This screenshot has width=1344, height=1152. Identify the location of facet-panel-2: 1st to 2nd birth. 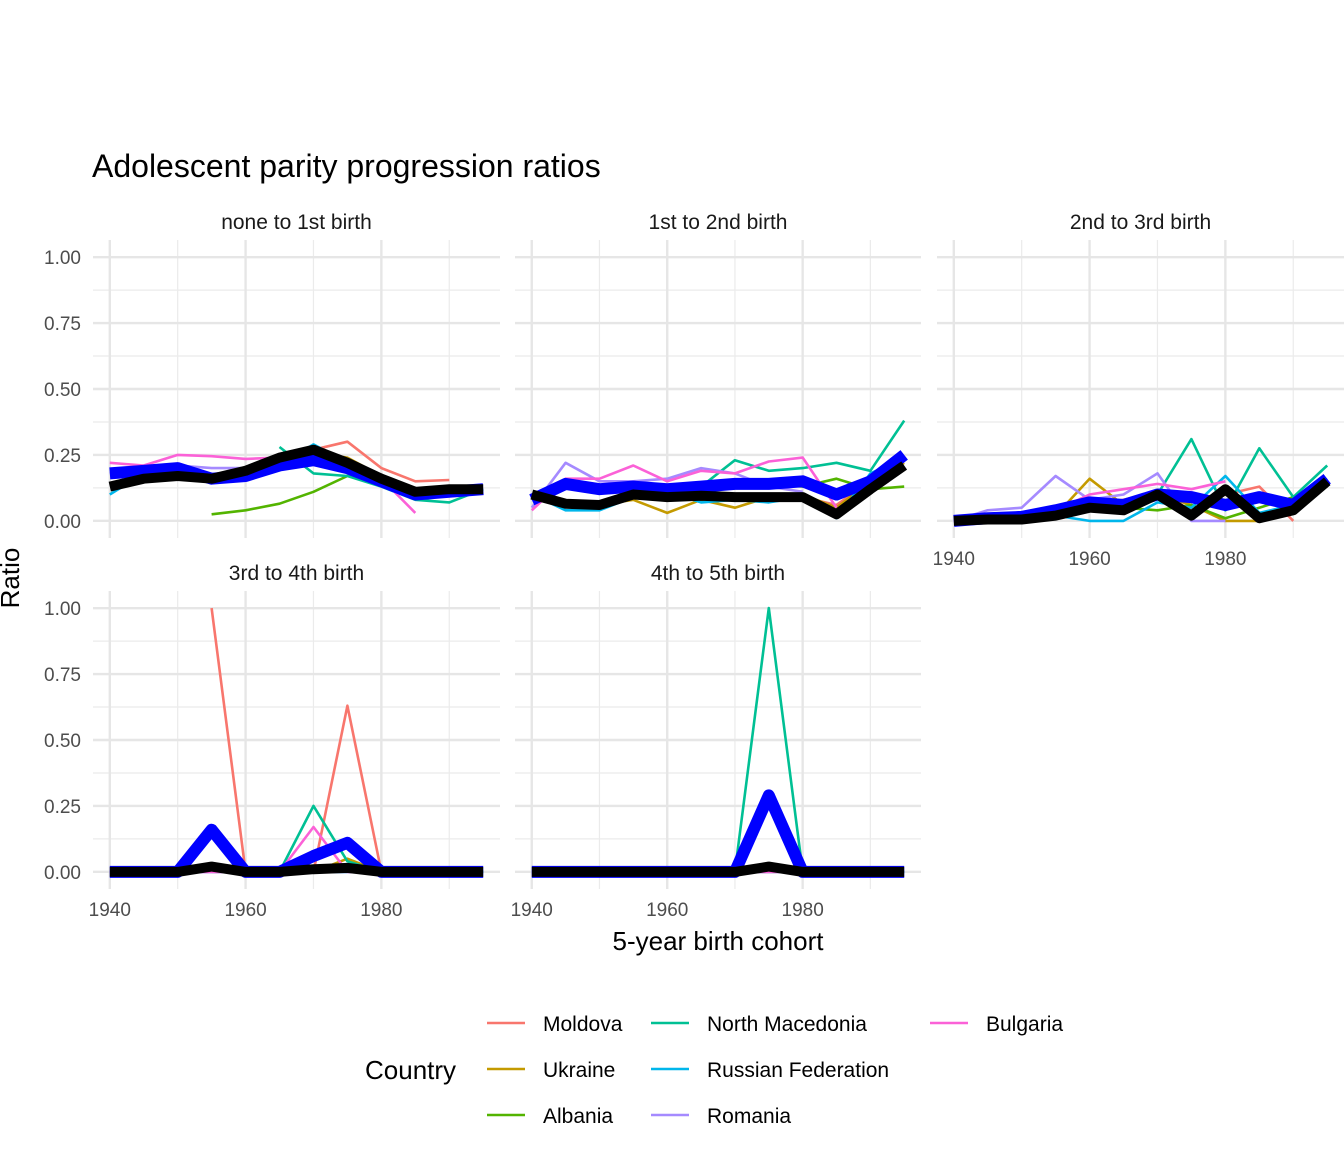
(718, 374).